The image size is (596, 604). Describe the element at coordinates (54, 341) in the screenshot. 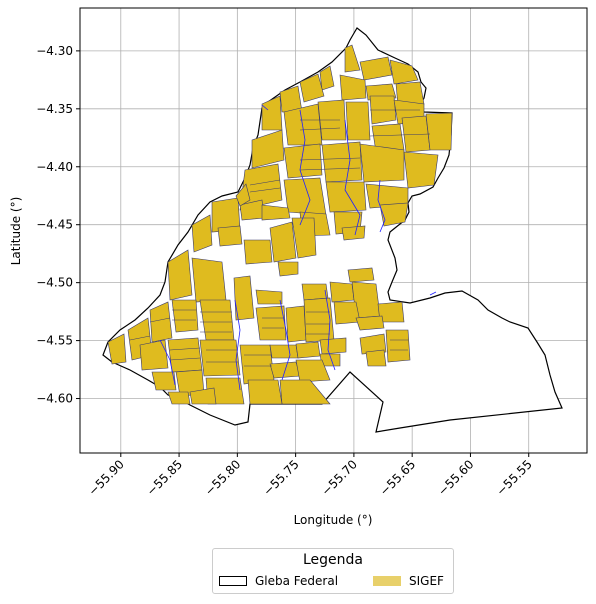

I see `y-tick-label: −4.55` at that location.